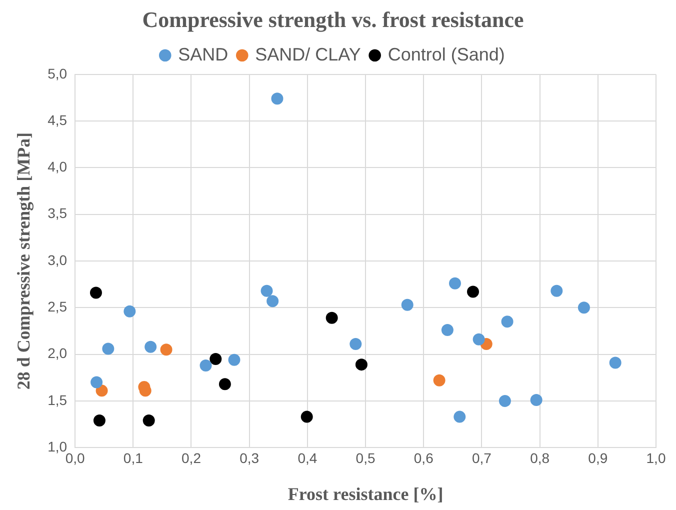  I want to click on y-tick-label: 4,5, so click(58, 120).